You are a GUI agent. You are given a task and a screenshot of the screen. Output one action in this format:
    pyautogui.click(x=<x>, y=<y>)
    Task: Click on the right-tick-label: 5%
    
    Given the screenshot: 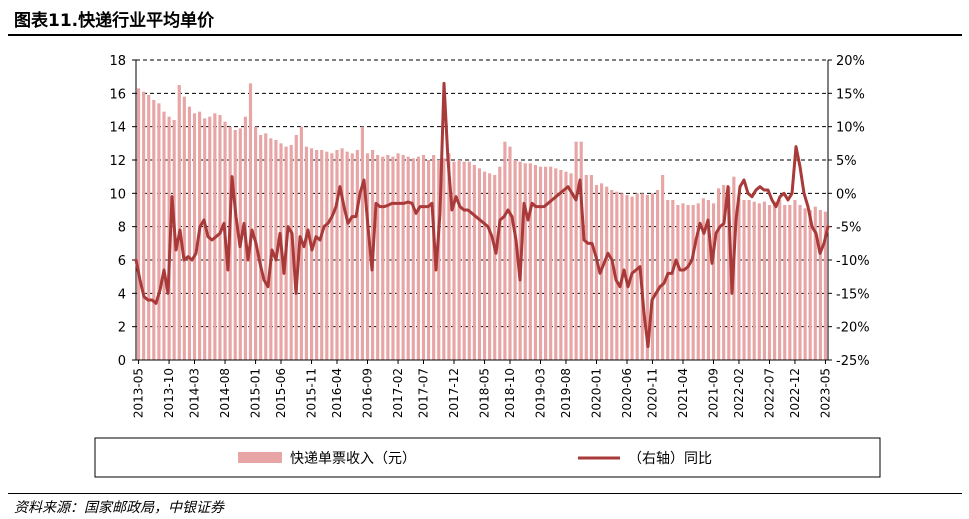 What is the action you would take?
    pyautogui.click(x=846, y=161)
    